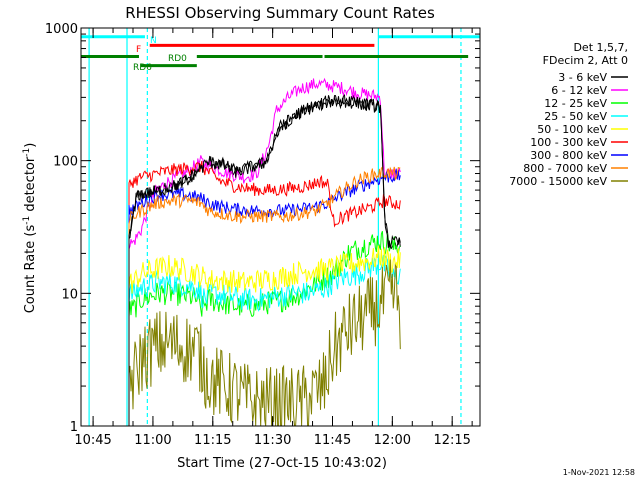 This screenshot has width=640, height=480. What do you see at coordinates (558, 181) in the screenshot?
I see `legend-entry-label: 7000 - 15000 keV` at bounding box center [558, 181].